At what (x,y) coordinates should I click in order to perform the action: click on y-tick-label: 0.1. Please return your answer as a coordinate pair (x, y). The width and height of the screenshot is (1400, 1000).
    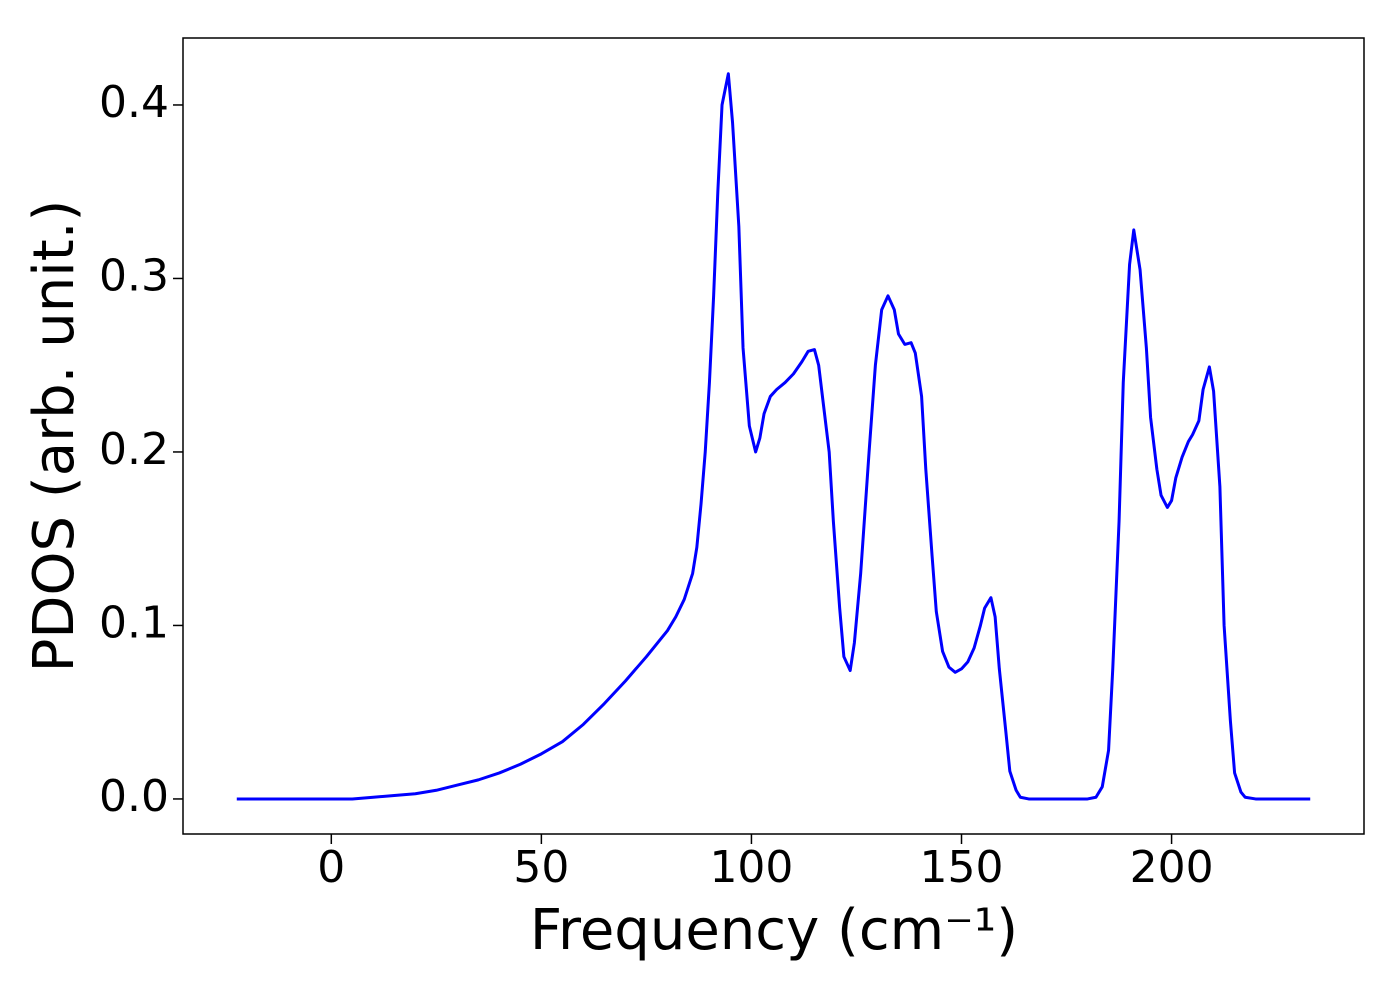
    Looking at the image, I should click on (134, 622).